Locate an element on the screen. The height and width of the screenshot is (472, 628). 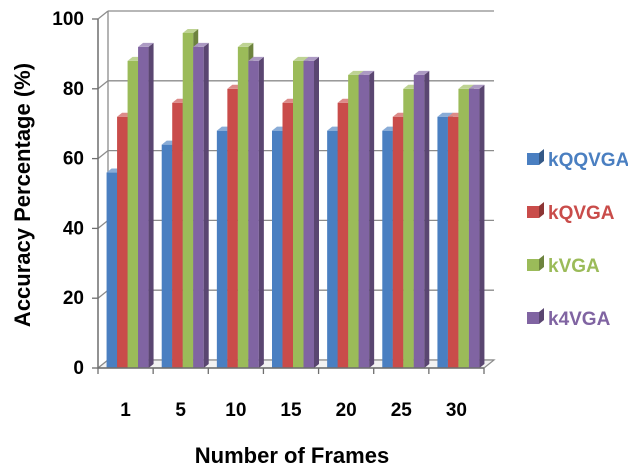
x-tick-label: 30 is located at coordinates (456, 410).